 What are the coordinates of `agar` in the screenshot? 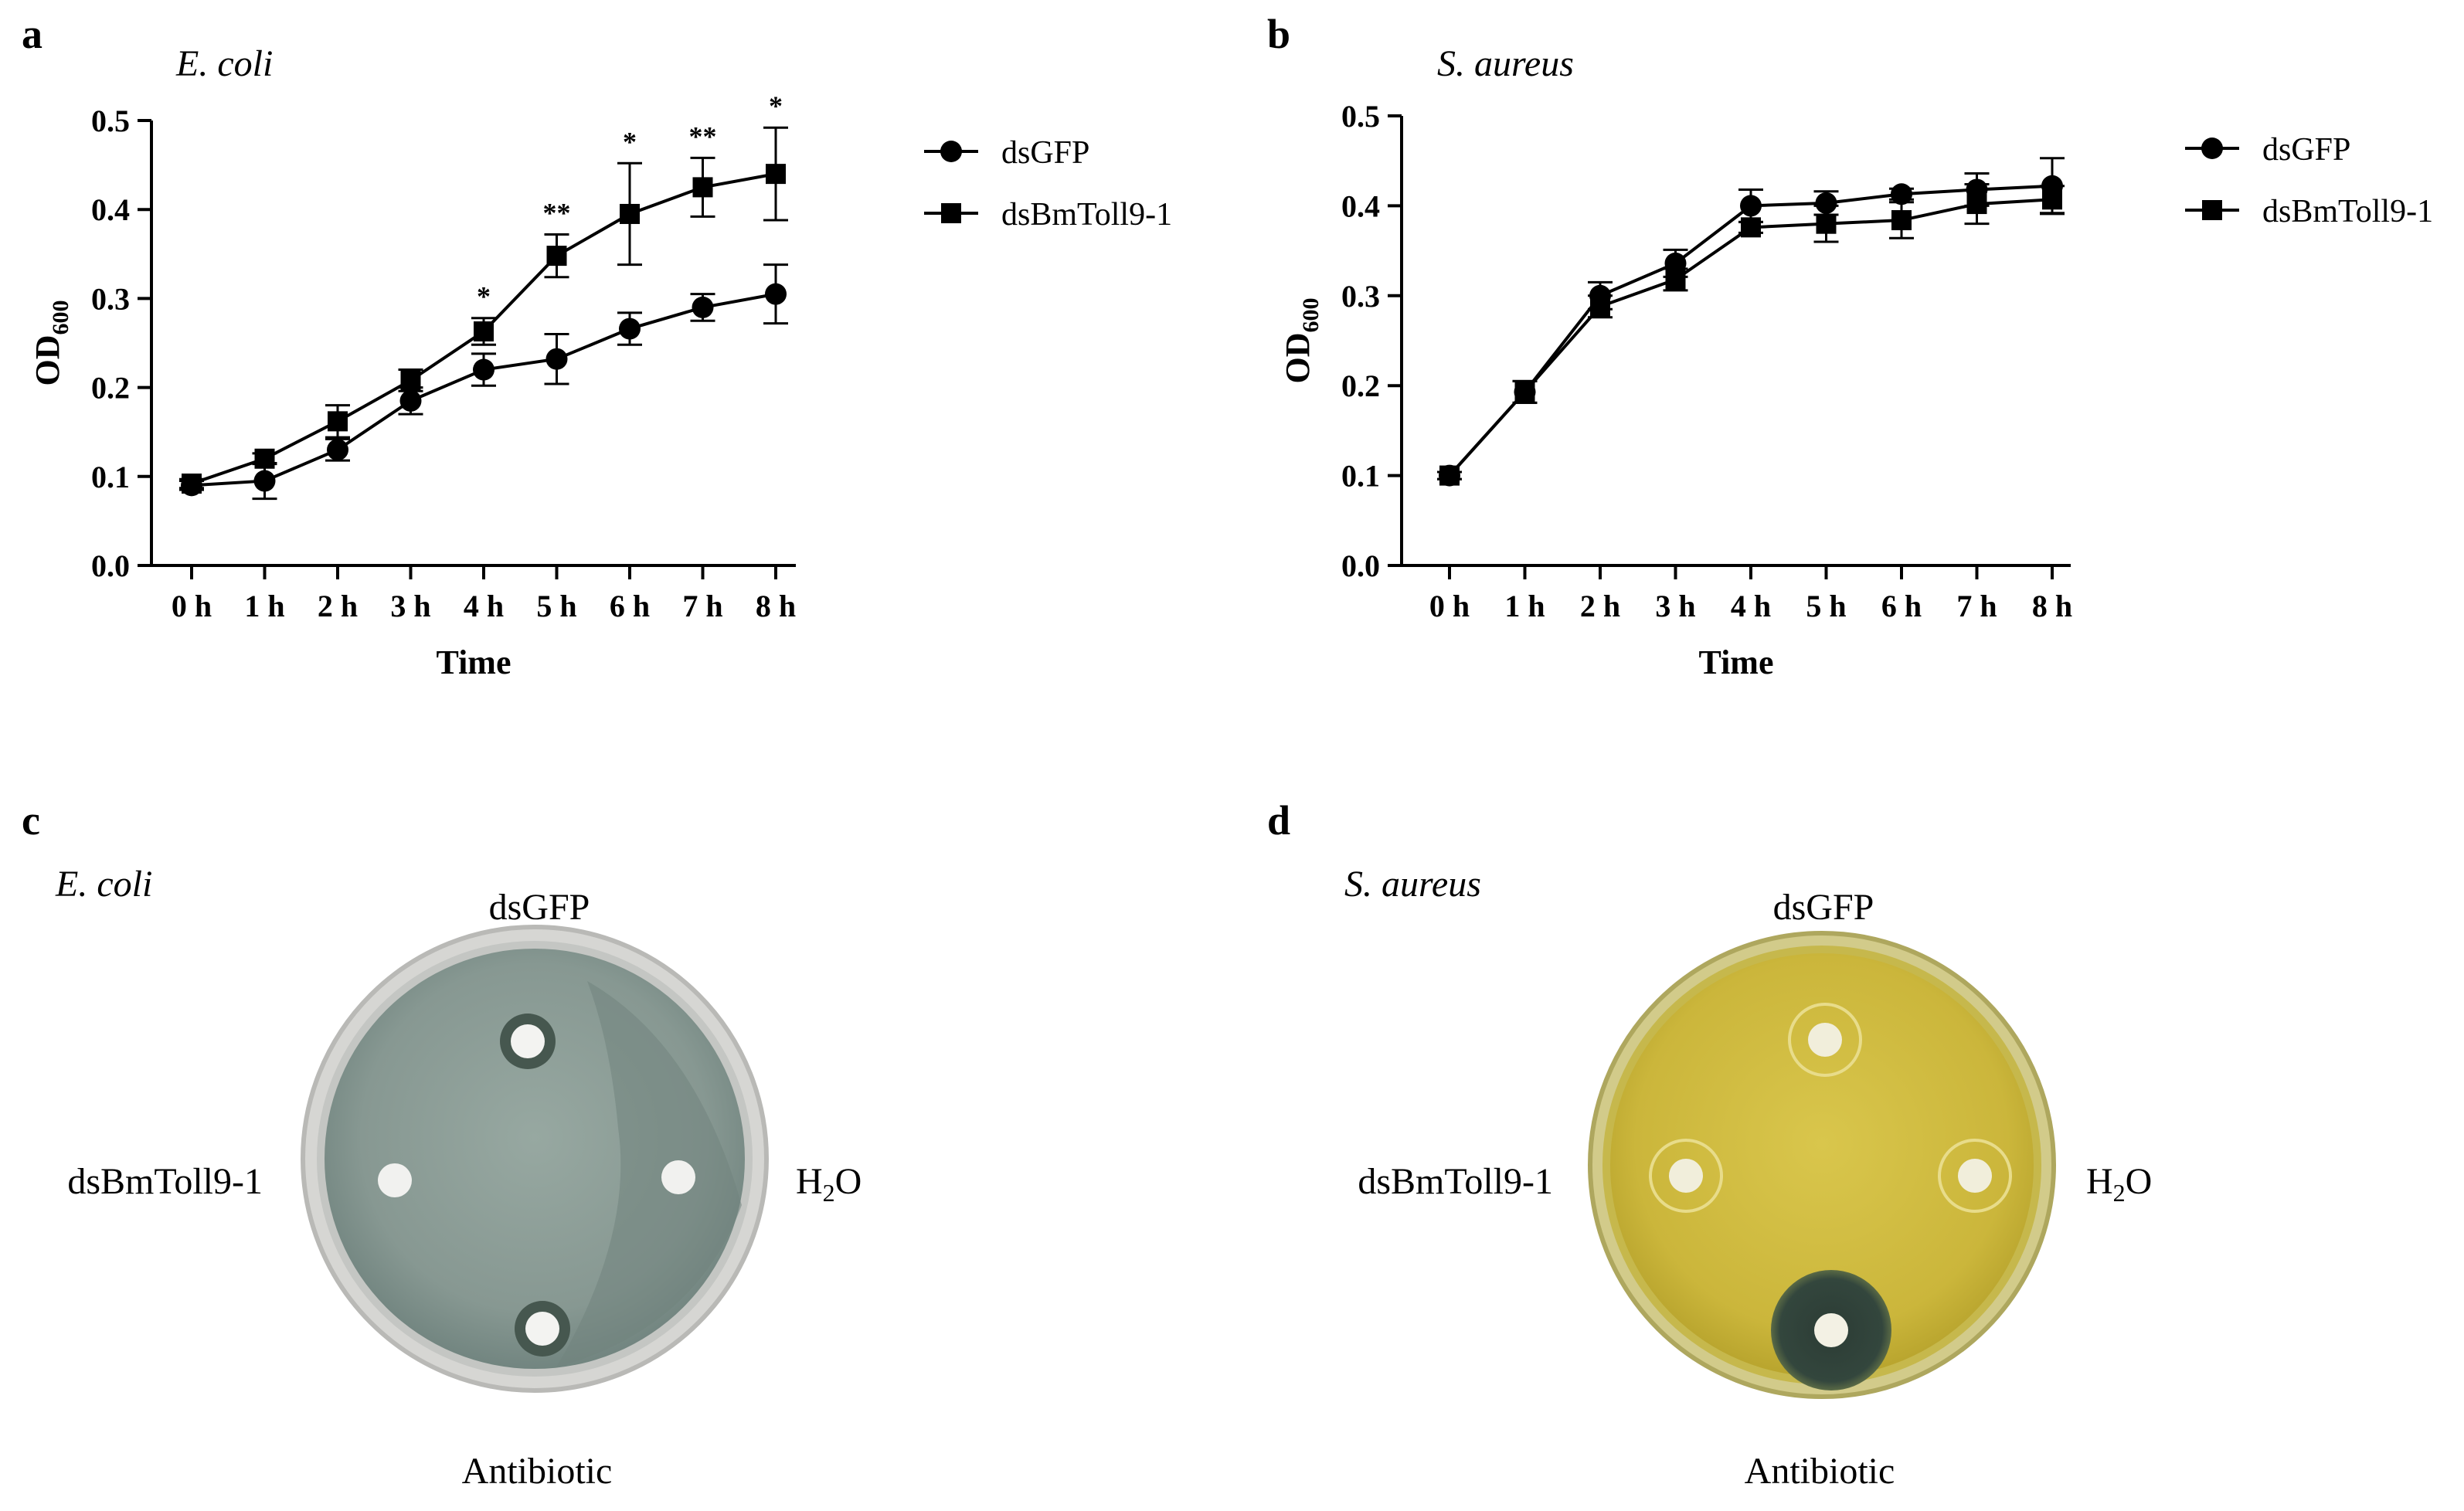 It's located at (1822, 1165).